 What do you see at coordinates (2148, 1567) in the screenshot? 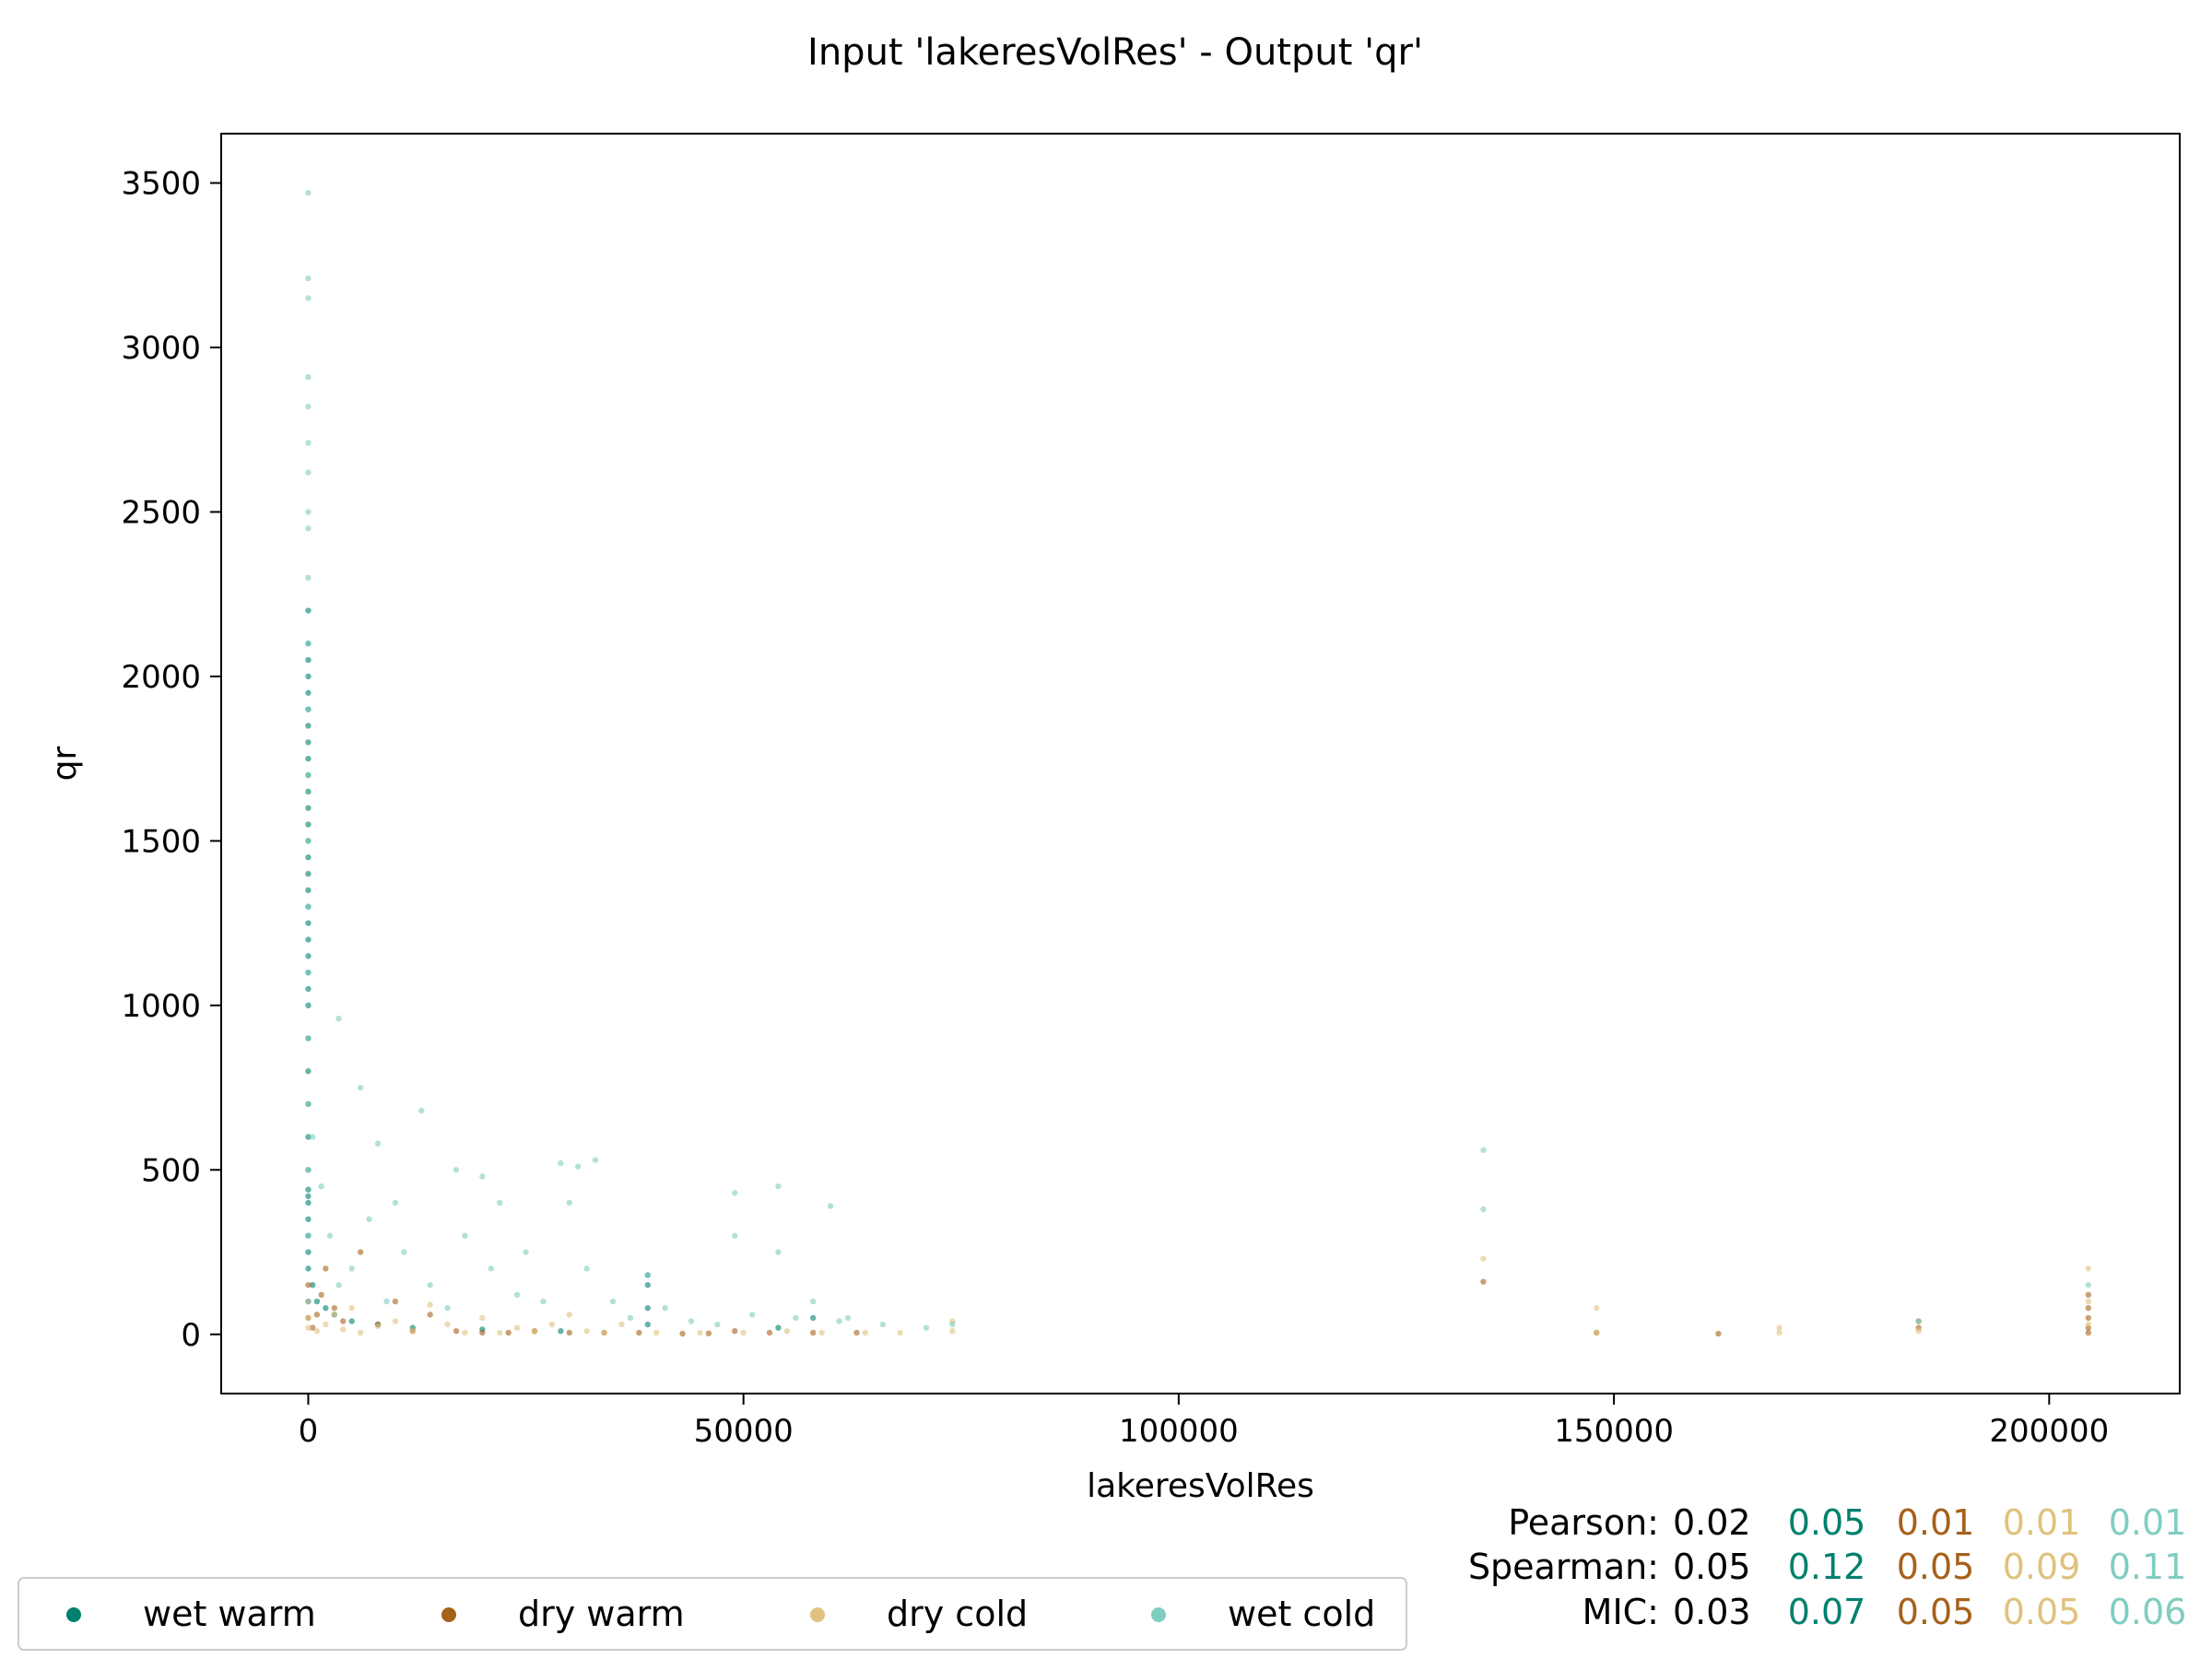
I see `stat-series-value: 0.11` at bounding box center [2148, 1567].